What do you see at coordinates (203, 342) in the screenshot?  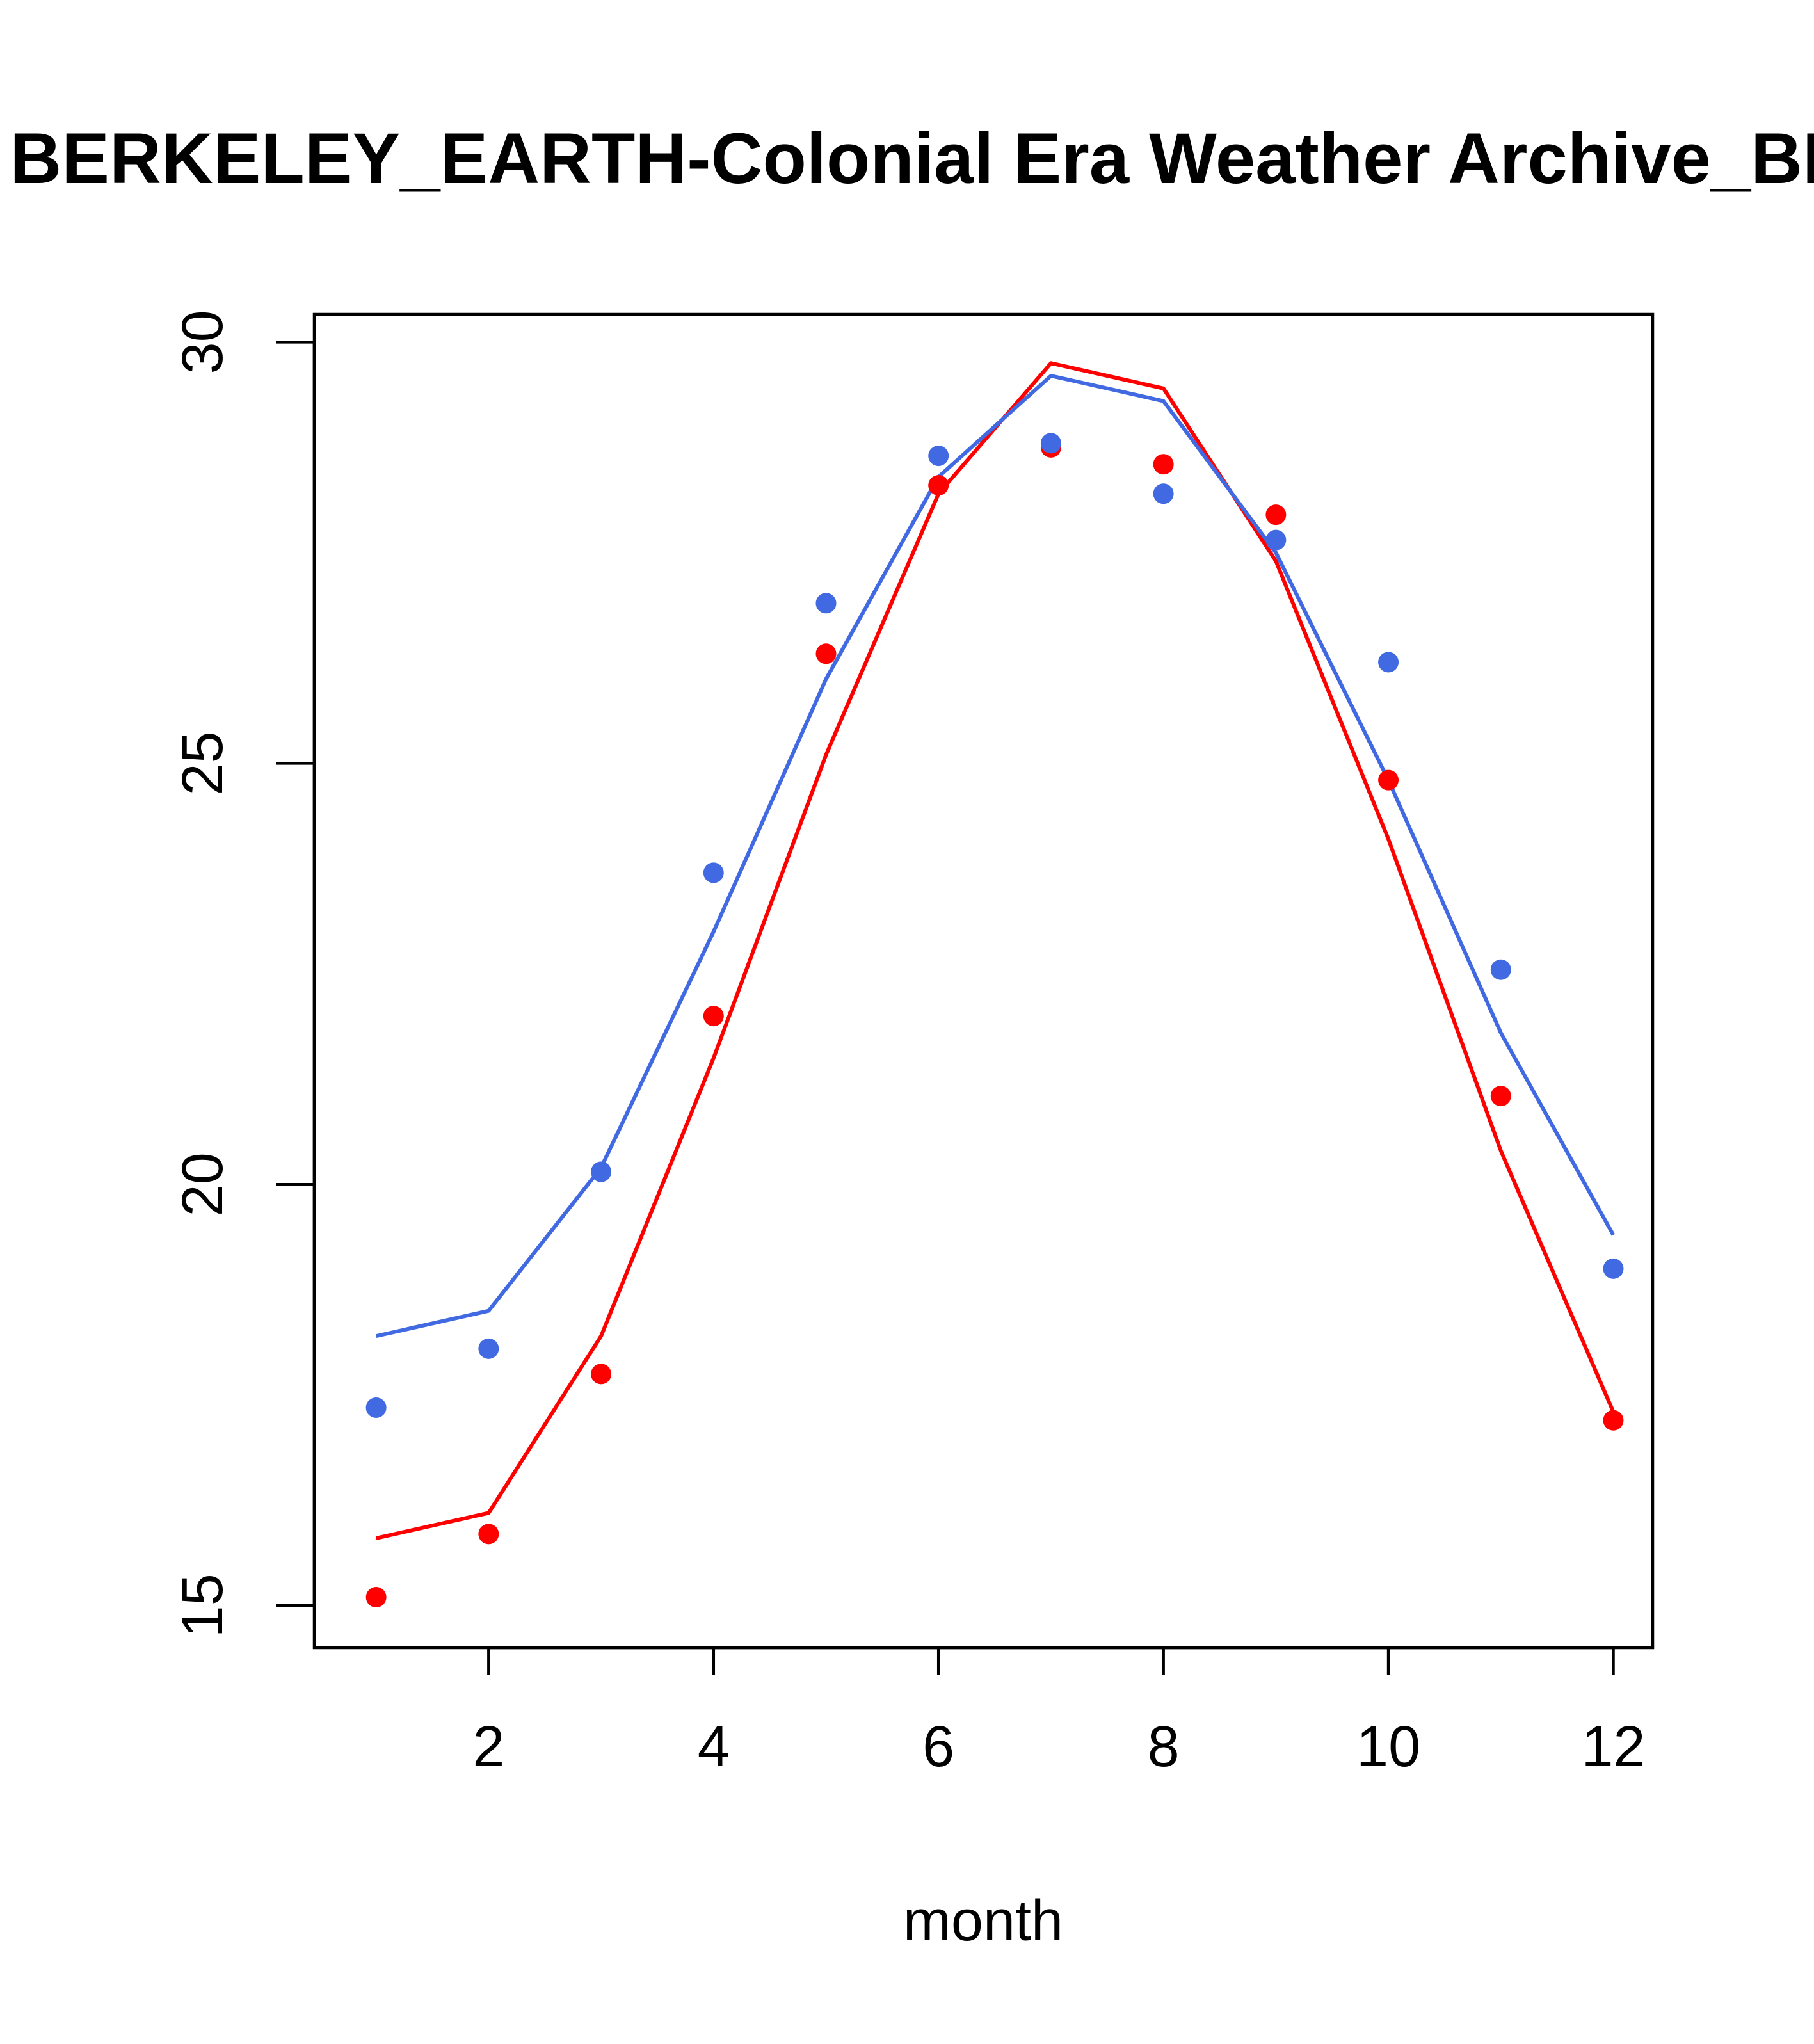 I see `y-tick-label: 30` at bounding box center [203, 342].